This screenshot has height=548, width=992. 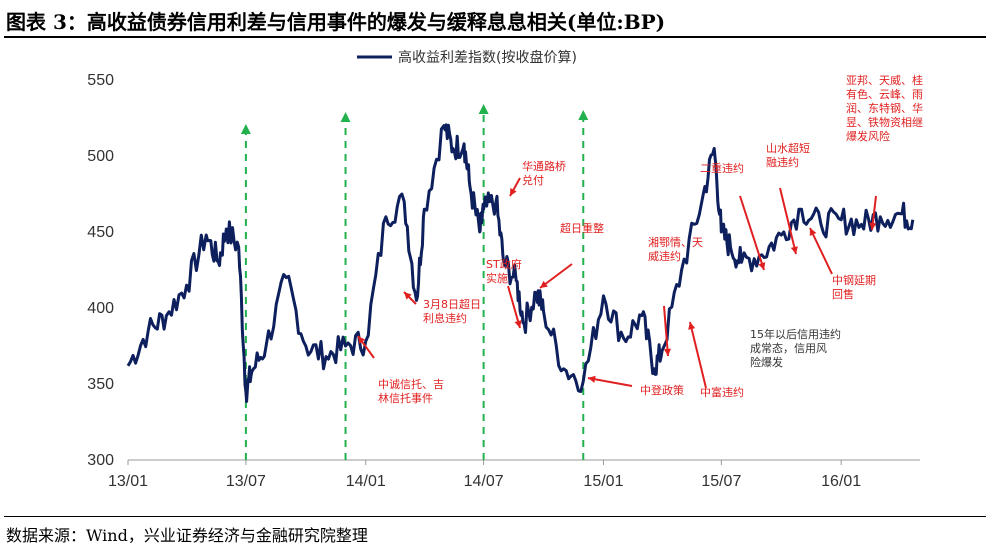 What do you see at coordinates (854, 280) in the screenshot?
I see `event-annotation-line: 中钢延期` at bounding box center [854, 280].